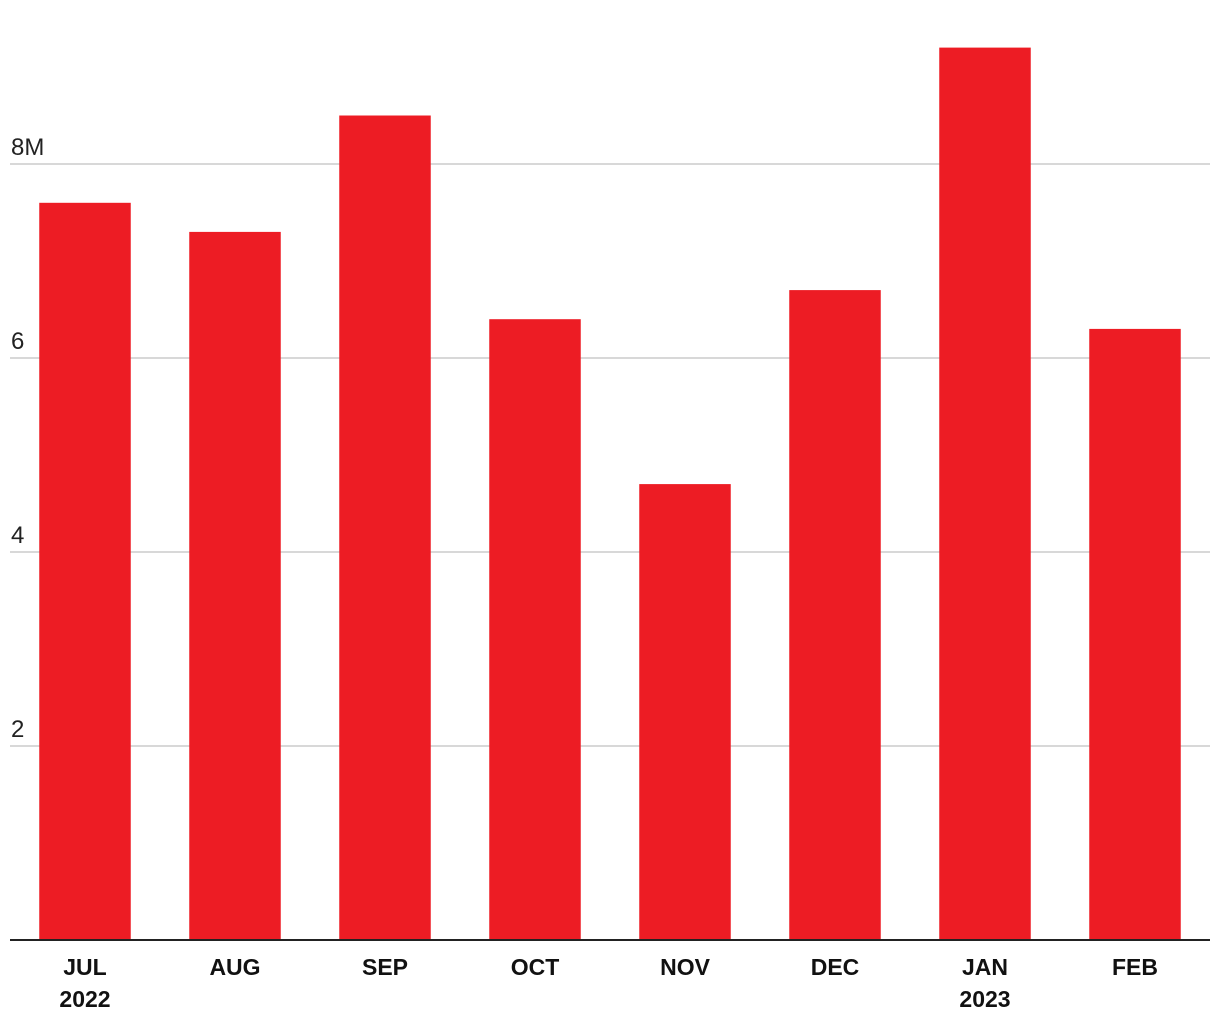  Describe the element at coordinates (835, 967) in the screenshot. I see `x-tick-label: DEC` at that location.